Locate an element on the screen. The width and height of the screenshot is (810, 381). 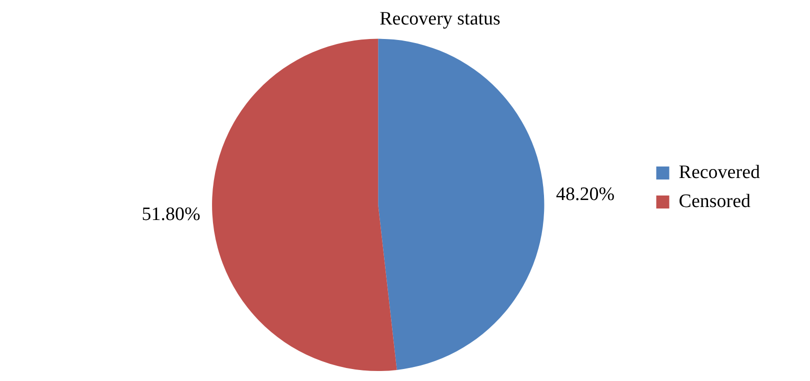
legend-label: Recovered is located at coordinates (719, 172).